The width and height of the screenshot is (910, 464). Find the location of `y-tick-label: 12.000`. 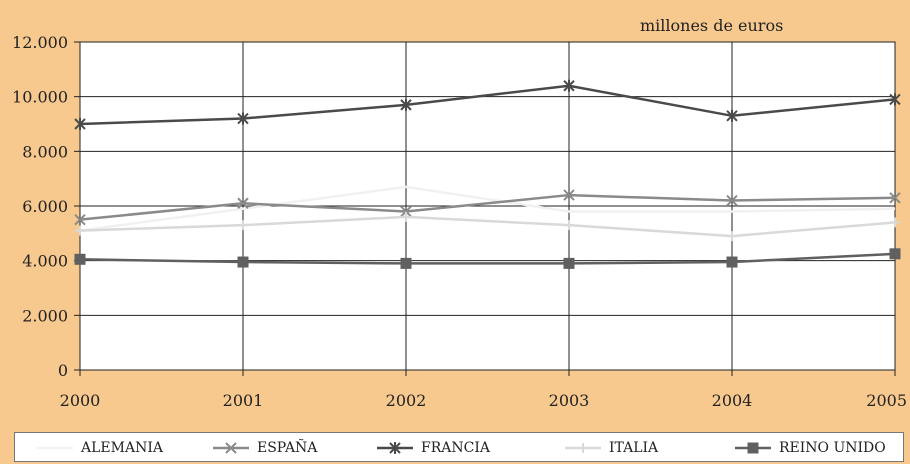

y-tick-label: 12.000 is located at coordinates (40, 42).